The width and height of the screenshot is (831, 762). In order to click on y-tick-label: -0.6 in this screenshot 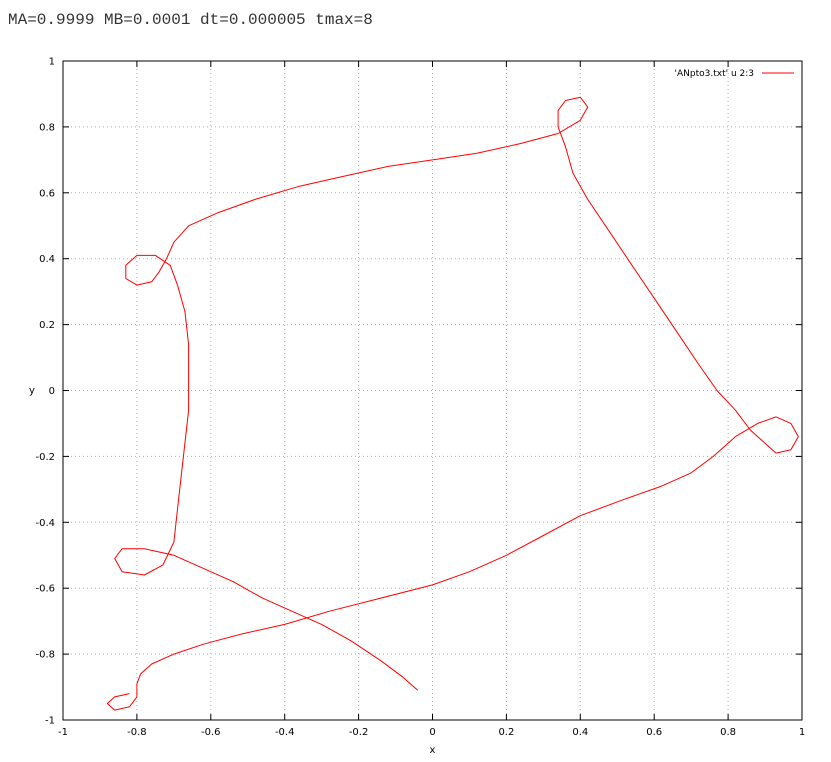, I will do `click(45, 589)`.